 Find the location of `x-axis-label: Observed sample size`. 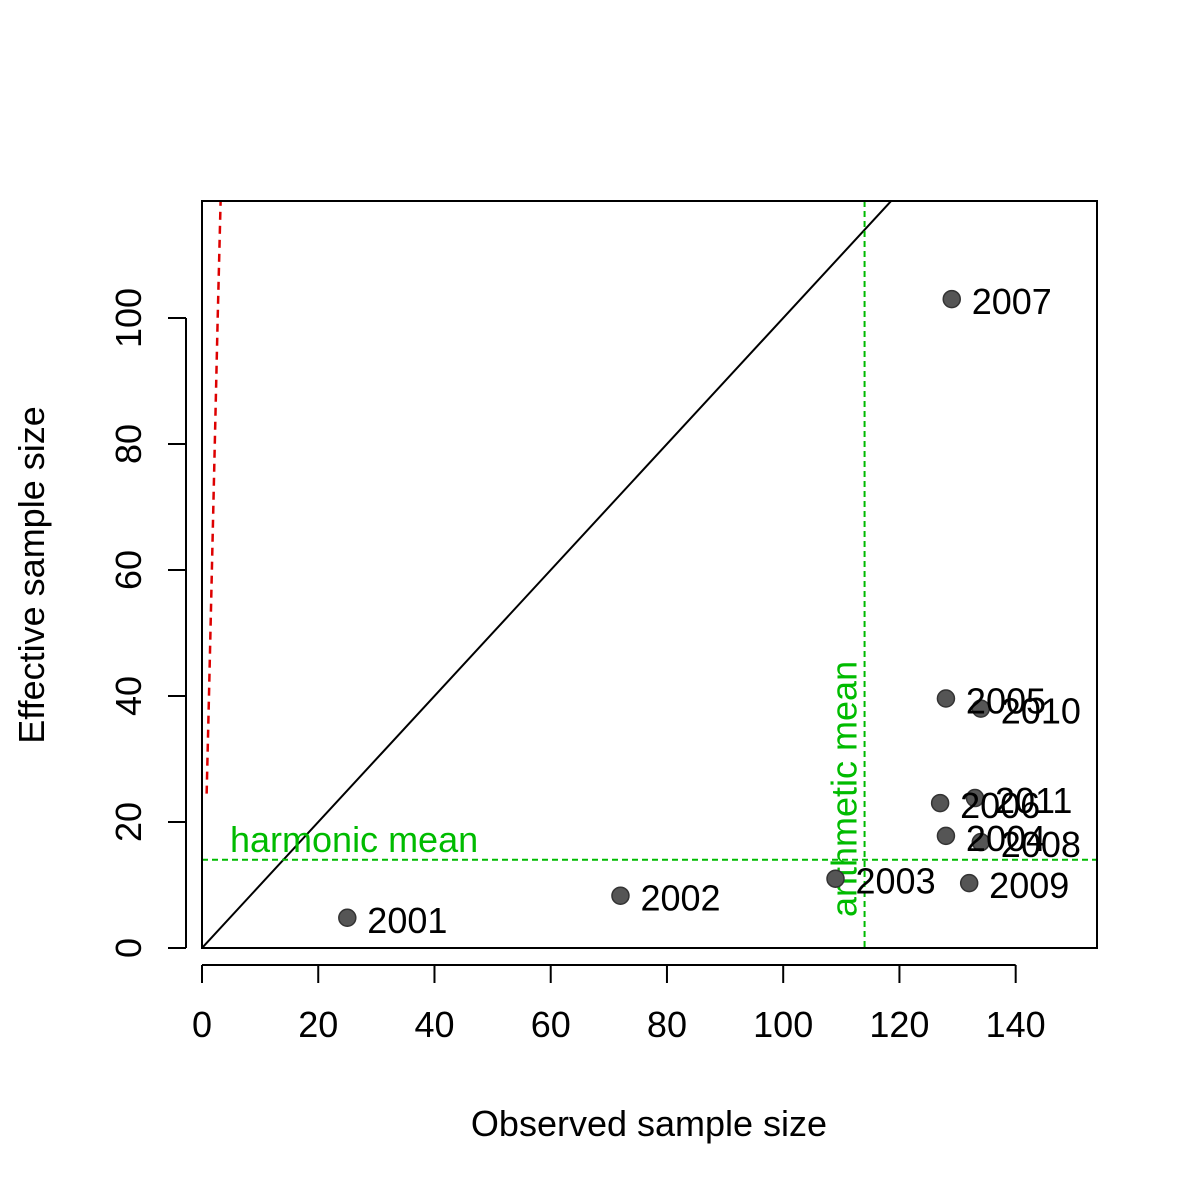

x-axis-label: Observed sample size is located at coordinates (649, 1123).